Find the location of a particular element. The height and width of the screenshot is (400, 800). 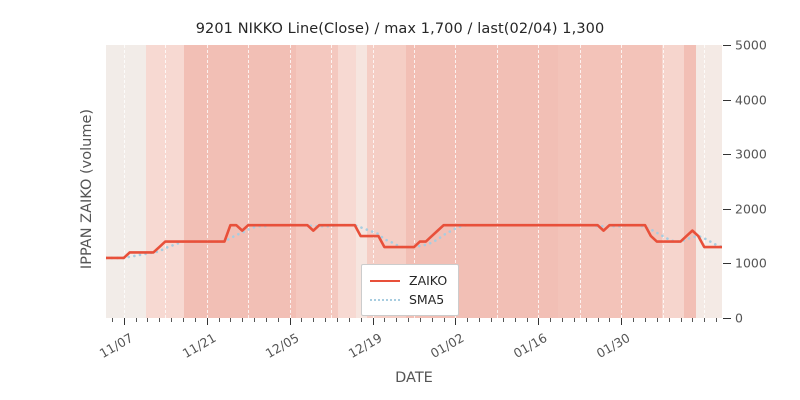

series-lines is located at coordinates (414, 241).